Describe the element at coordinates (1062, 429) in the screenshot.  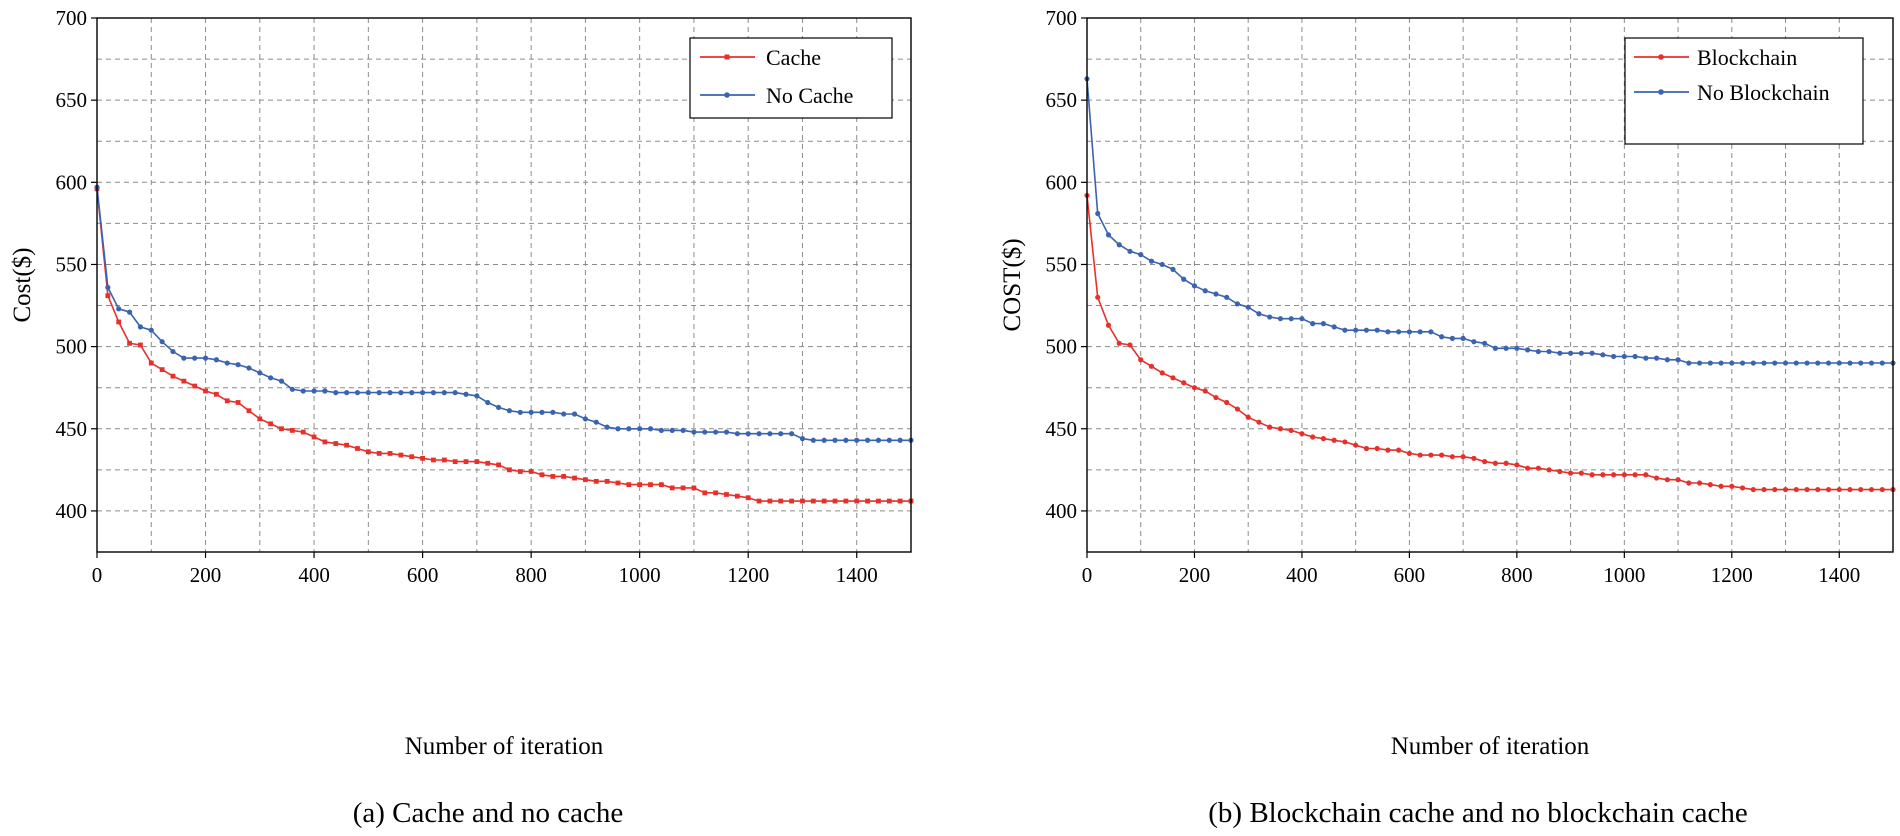
I see `y-tick-label: 450` at that location.